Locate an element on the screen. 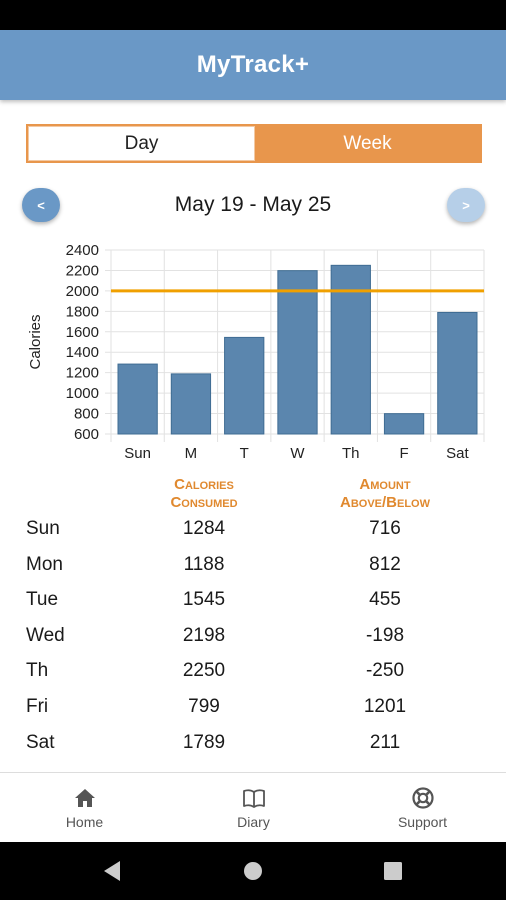 Image resolution: width=506 pixels, height=900 pixels. y-tick-label: 1800 is located at coordinates (82, 311).